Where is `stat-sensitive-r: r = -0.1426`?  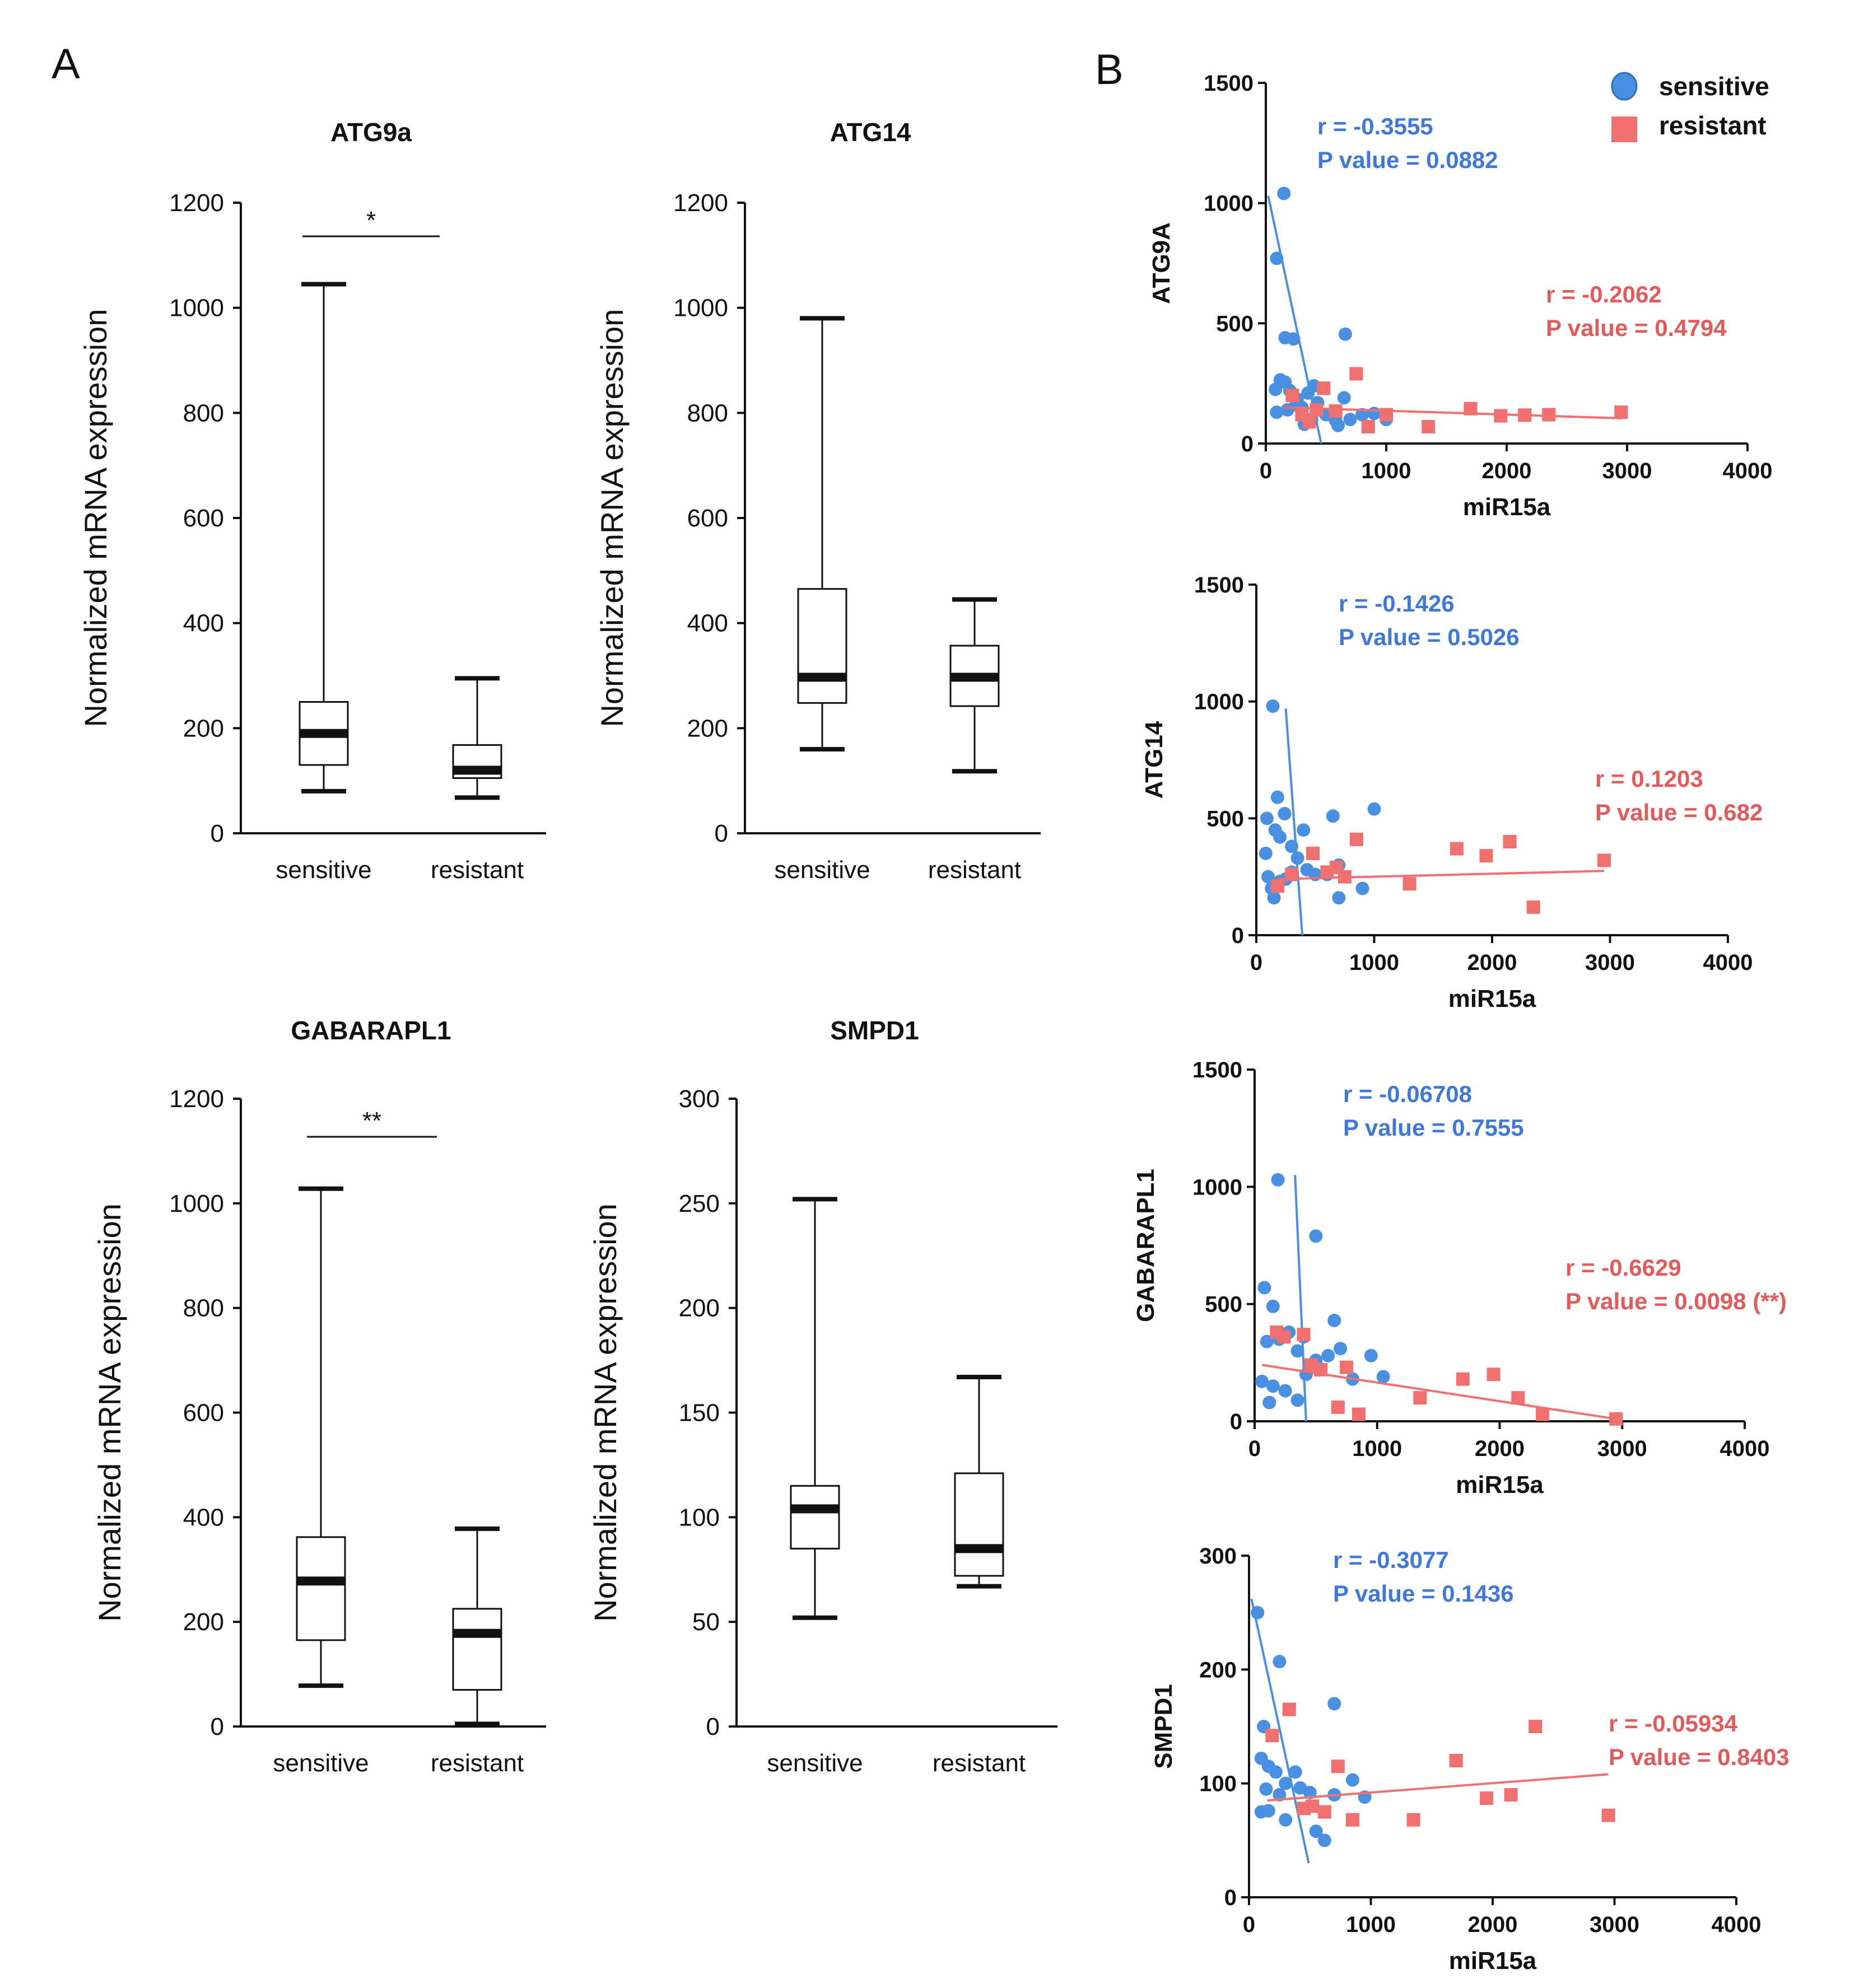
stat-sensitive-r: r = -0.1426 is located at coordinates (1397, 604).